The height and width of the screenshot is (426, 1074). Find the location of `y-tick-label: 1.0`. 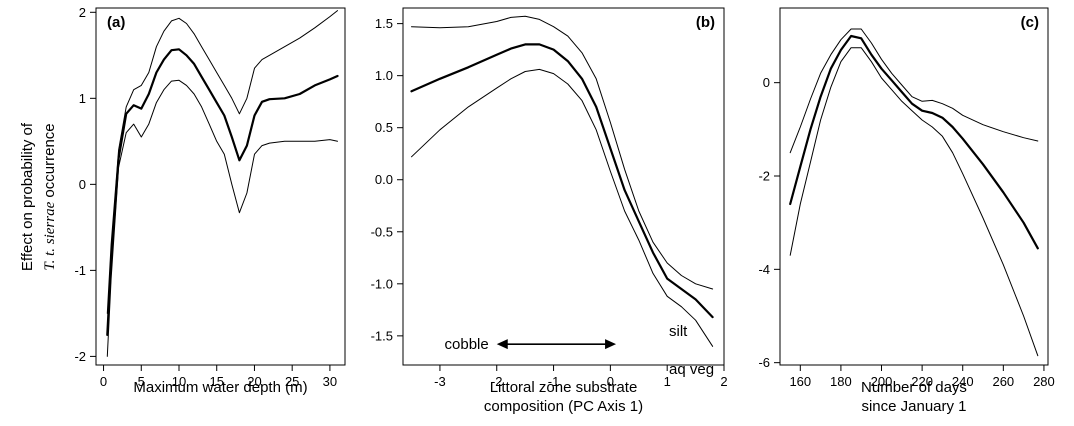

y-tick-label: 1.0 is located at coordinates (384, 75).